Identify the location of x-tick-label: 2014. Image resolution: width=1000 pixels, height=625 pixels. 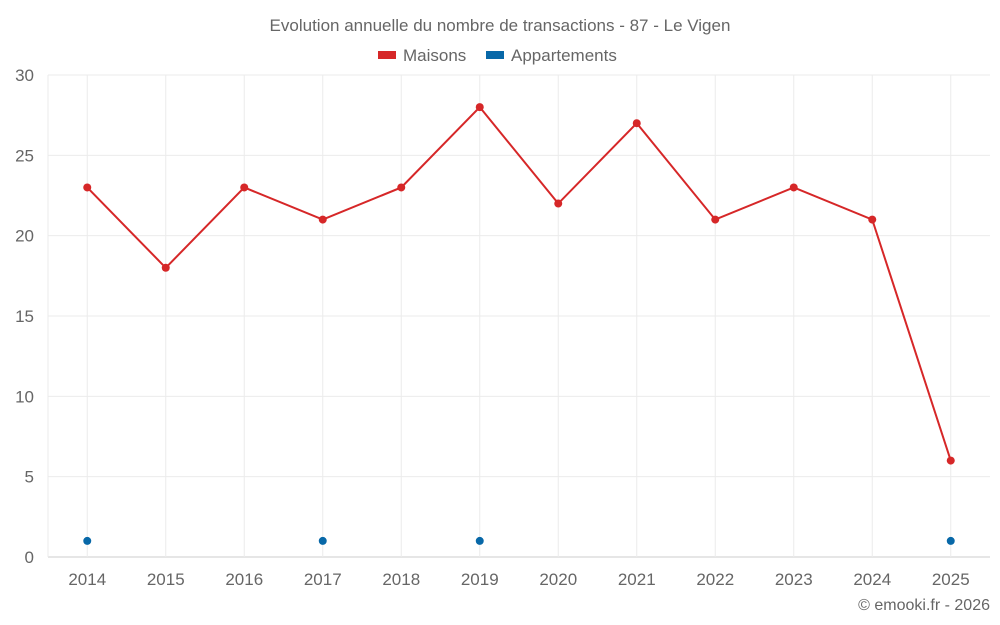
(87, 579).